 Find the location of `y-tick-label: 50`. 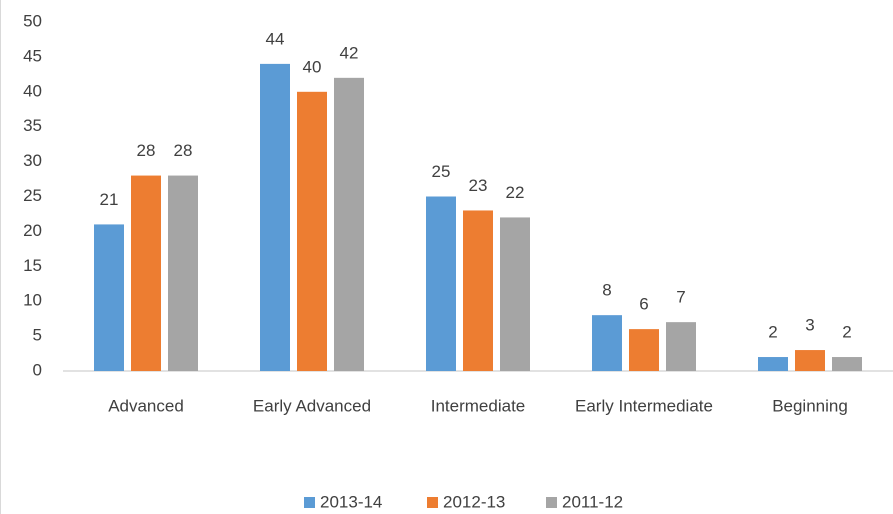

y-tick-label: 50 is located at coordinates (32, 20).